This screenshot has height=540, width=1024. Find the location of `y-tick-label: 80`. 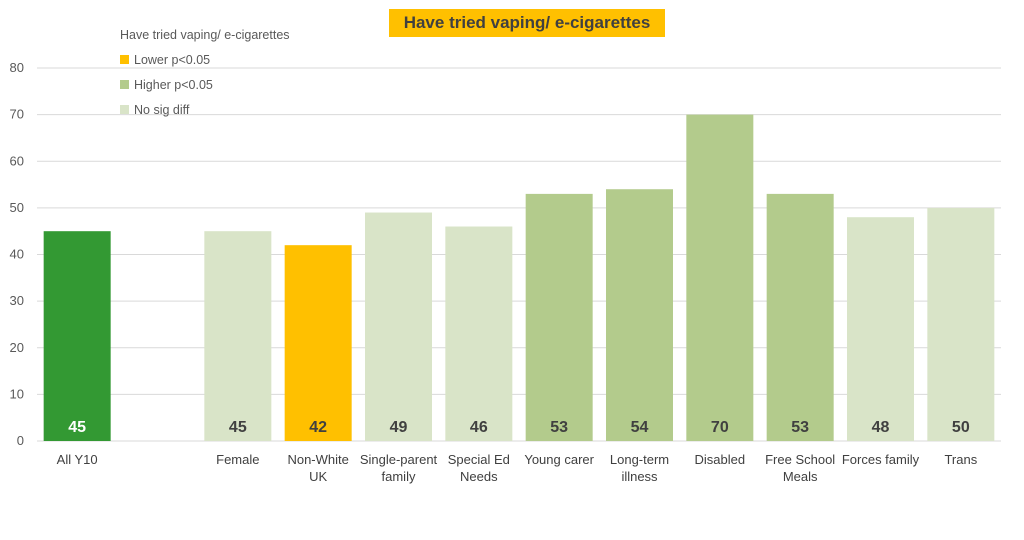

y-tick-label: 80 is located at coordinates (17, 67).